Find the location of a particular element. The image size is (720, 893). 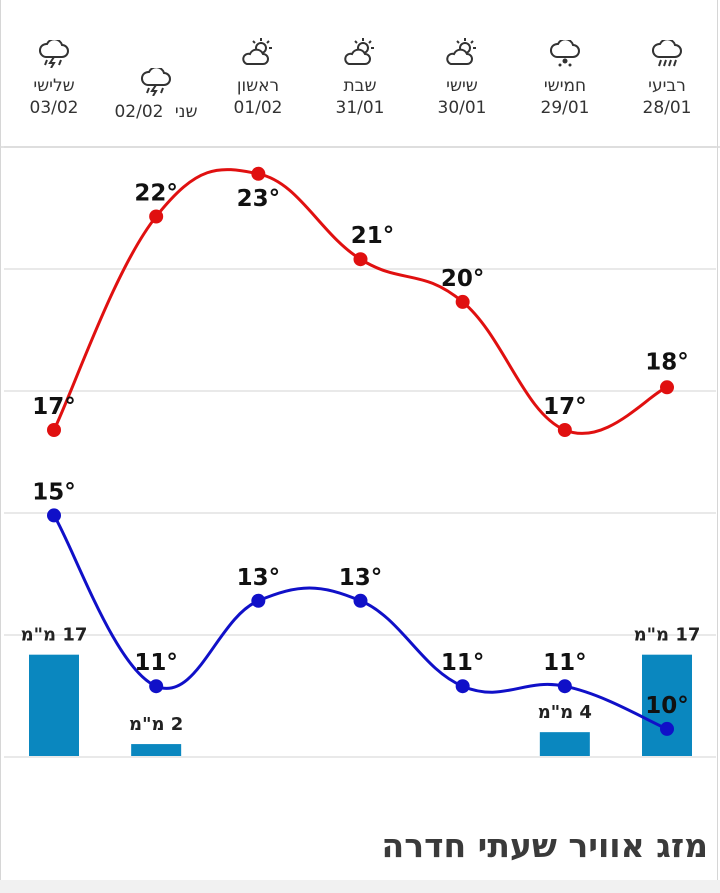

series-1-label-2: 11° is located at coordinates (463, 663).